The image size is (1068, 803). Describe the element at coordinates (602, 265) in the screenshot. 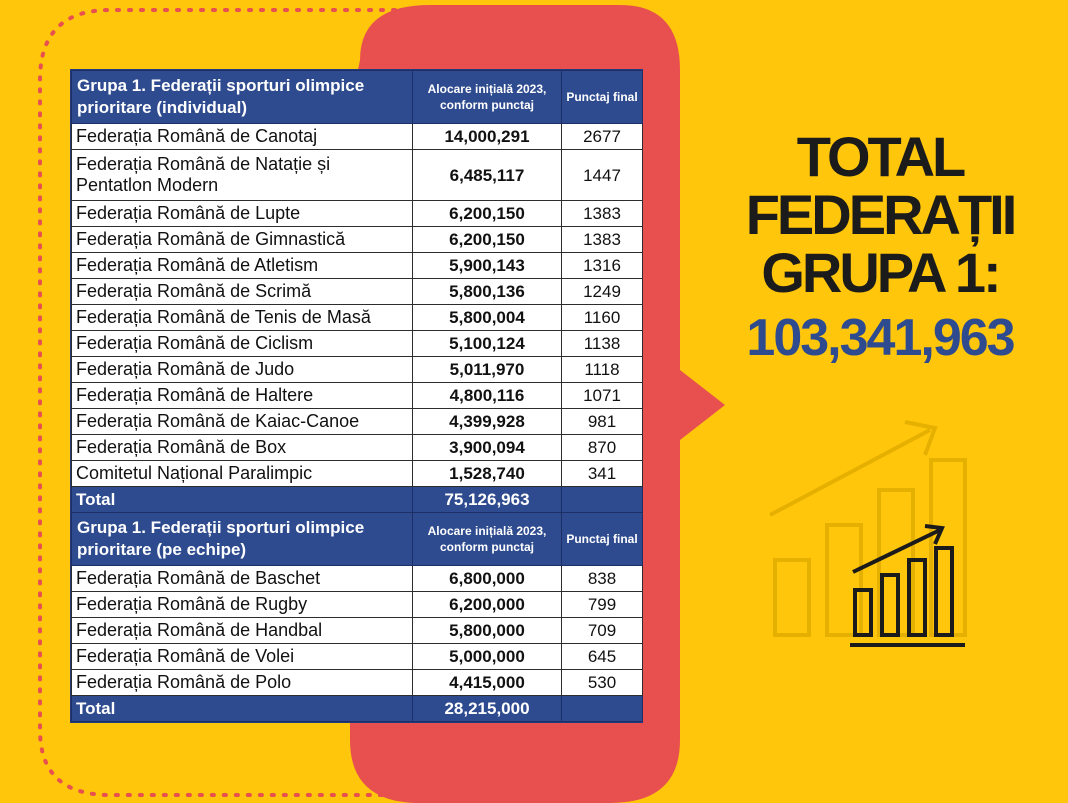

I see `points-value: 1316` at that location.